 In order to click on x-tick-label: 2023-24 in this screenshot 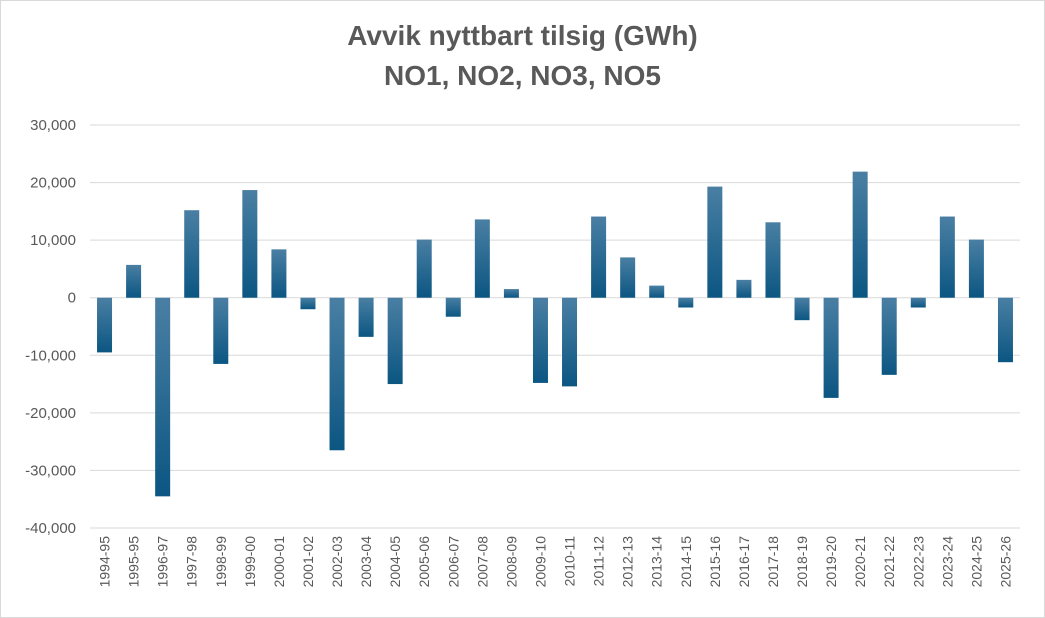, I will do `click(947, 562)`.